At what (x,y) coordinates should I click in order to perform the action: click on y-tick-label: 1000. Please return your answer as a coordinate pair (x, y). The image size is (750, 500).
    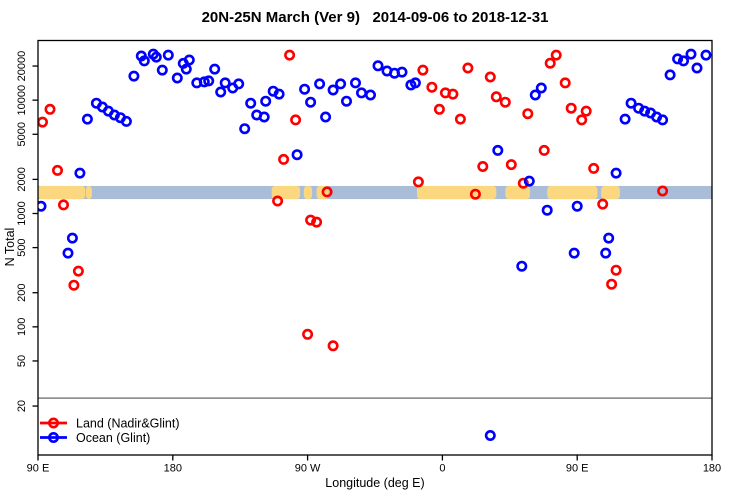
    Looking at the image, I should click on (22, 213).